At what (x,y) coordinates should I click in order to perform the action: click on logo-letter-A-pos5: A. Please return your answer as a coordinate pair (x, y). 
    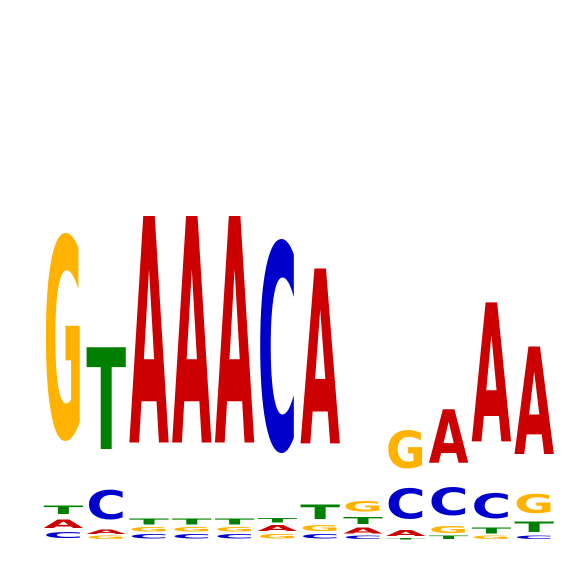
    Looking at the image, I should click on (235, 335).